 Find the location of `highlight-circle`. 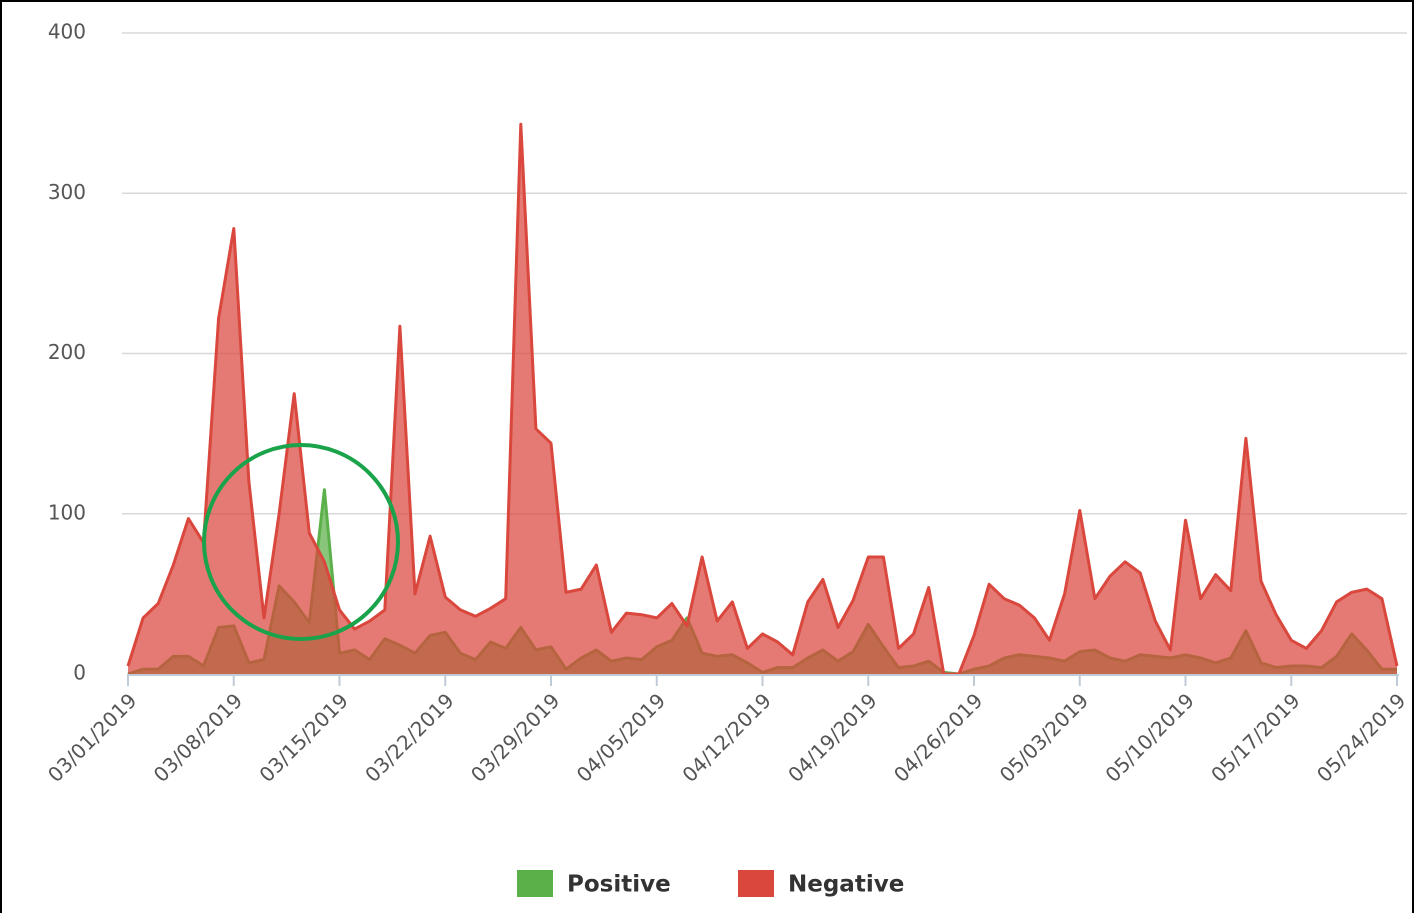

highlight-circle is located at coordinates (301, 542).